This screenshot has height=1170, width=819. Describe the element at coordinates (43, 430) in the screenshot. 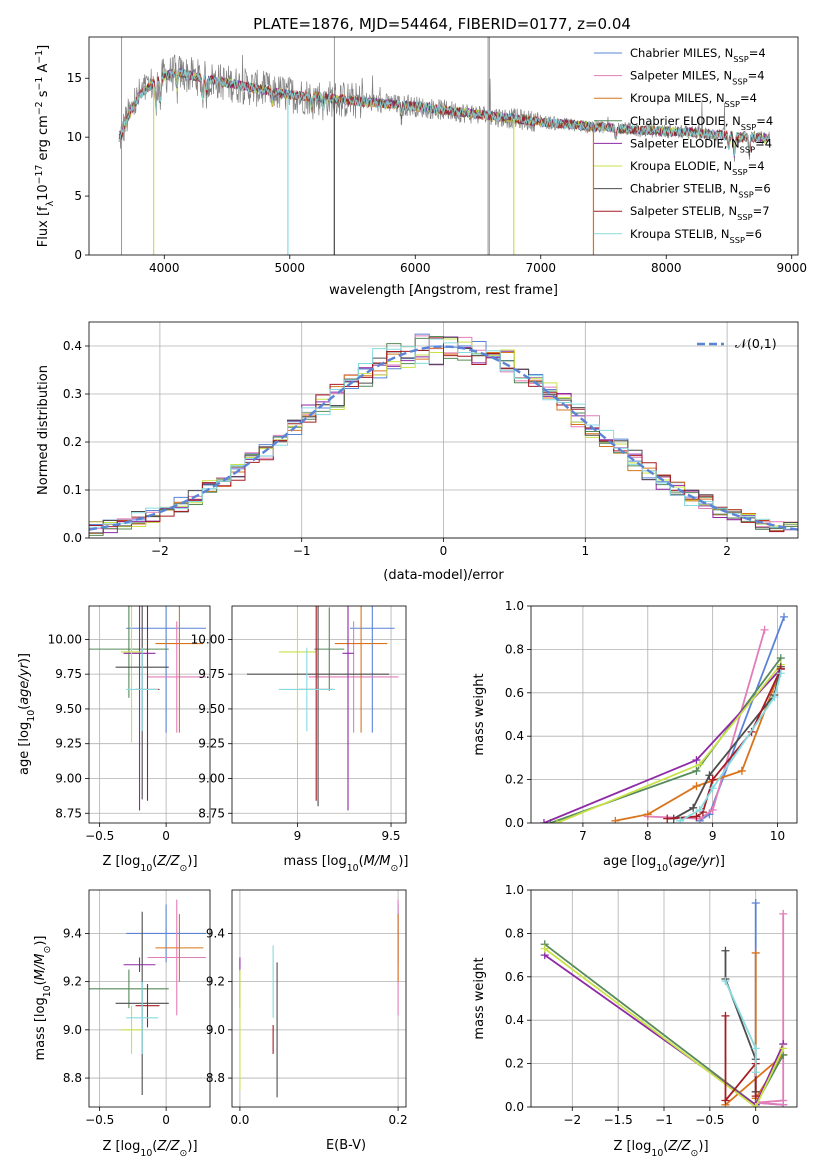

I see `y-axis-label: Normed distribution` at that location.